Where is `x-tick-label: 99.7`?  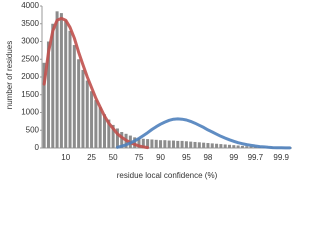
x-tick-label: 99.7 is located at coordinates (256, 157).